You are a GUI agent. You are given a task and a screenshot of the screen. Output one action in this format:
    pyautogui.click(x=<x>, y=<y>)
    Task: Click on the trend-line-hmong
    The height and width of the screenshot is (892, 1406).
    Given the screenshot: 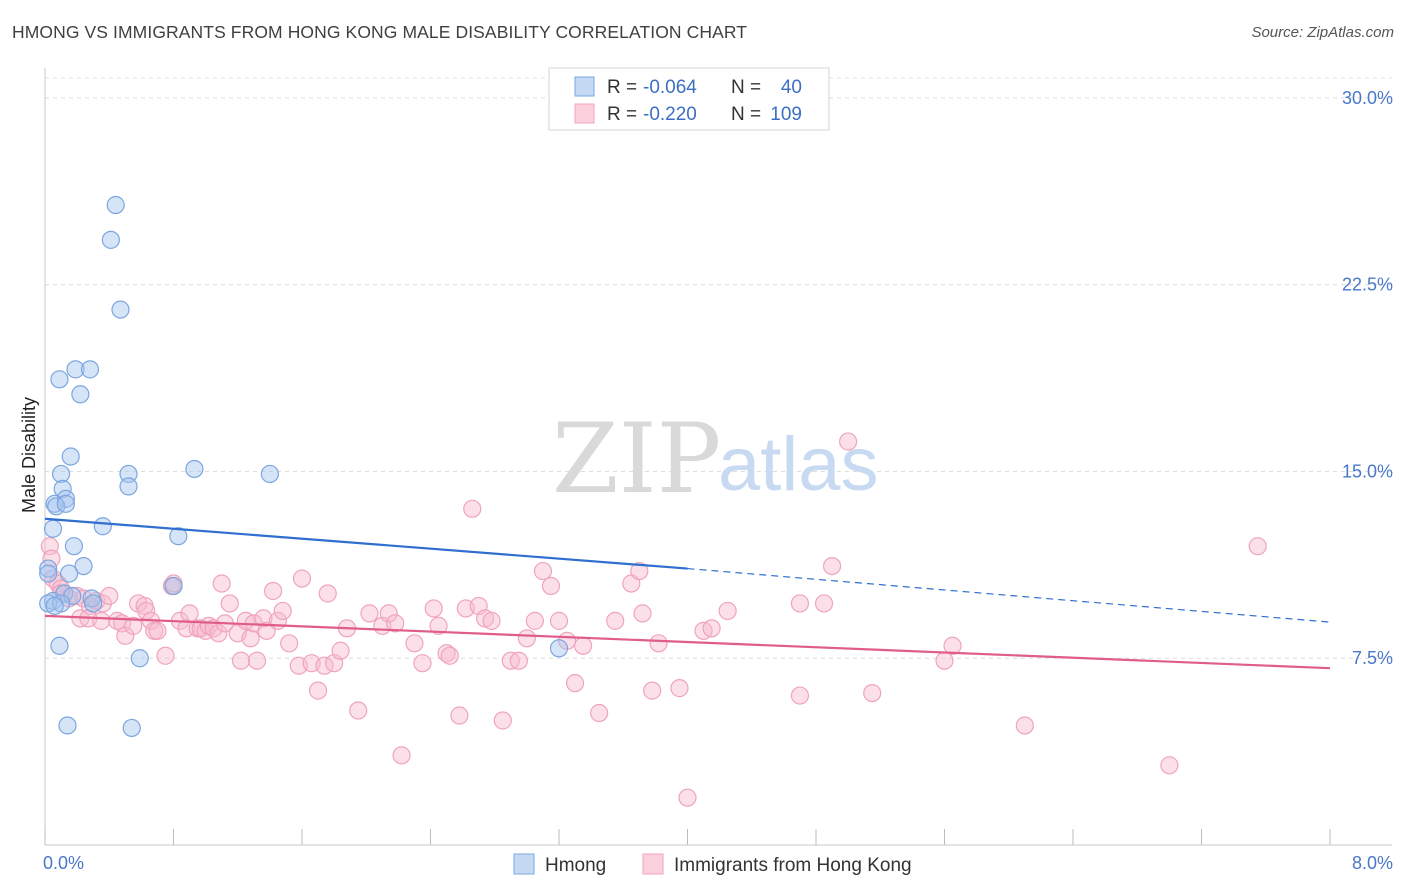 What is the action you would take?
    pyautogui.click(x=366, y=543)
    